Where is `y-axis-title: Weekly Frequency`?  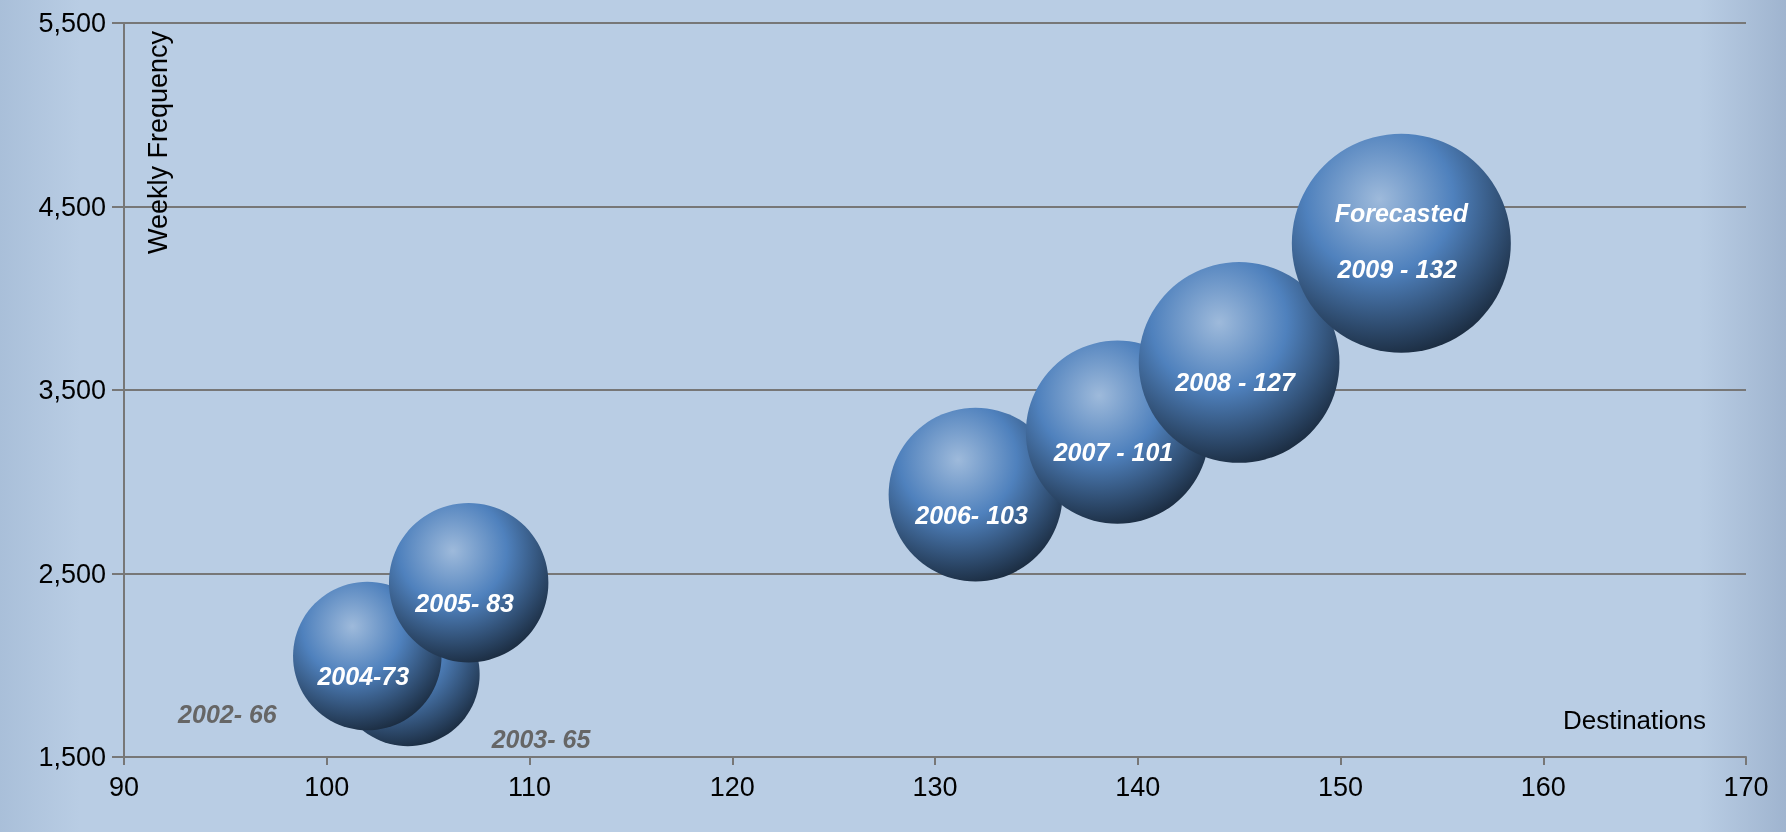 y-axis-title: Weekly Frequency is located at coordinates (157, 142).